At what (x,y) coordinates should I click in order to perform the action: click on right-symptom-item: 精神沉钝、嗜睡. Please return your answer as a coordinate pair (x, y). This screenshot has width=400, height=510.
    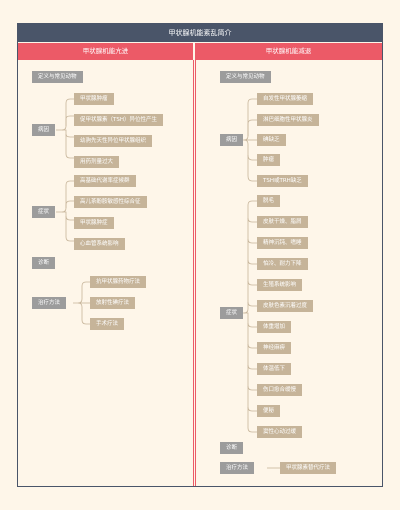
    Looking at the image, I should click on (282, 243).